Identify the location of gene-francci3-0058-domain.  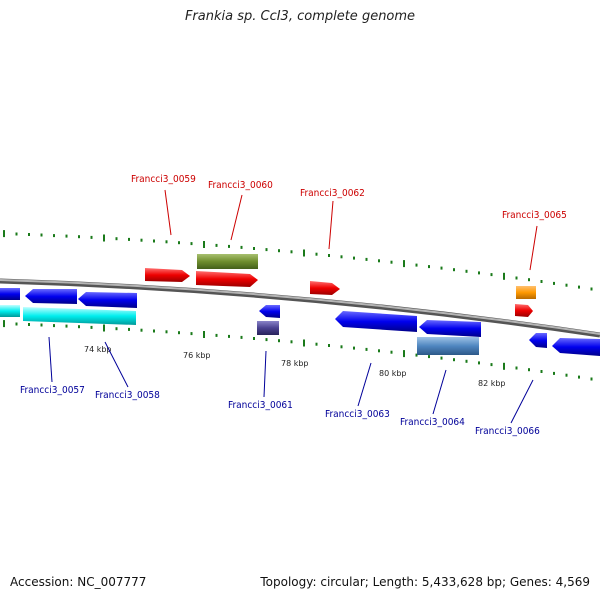
(79, 316).